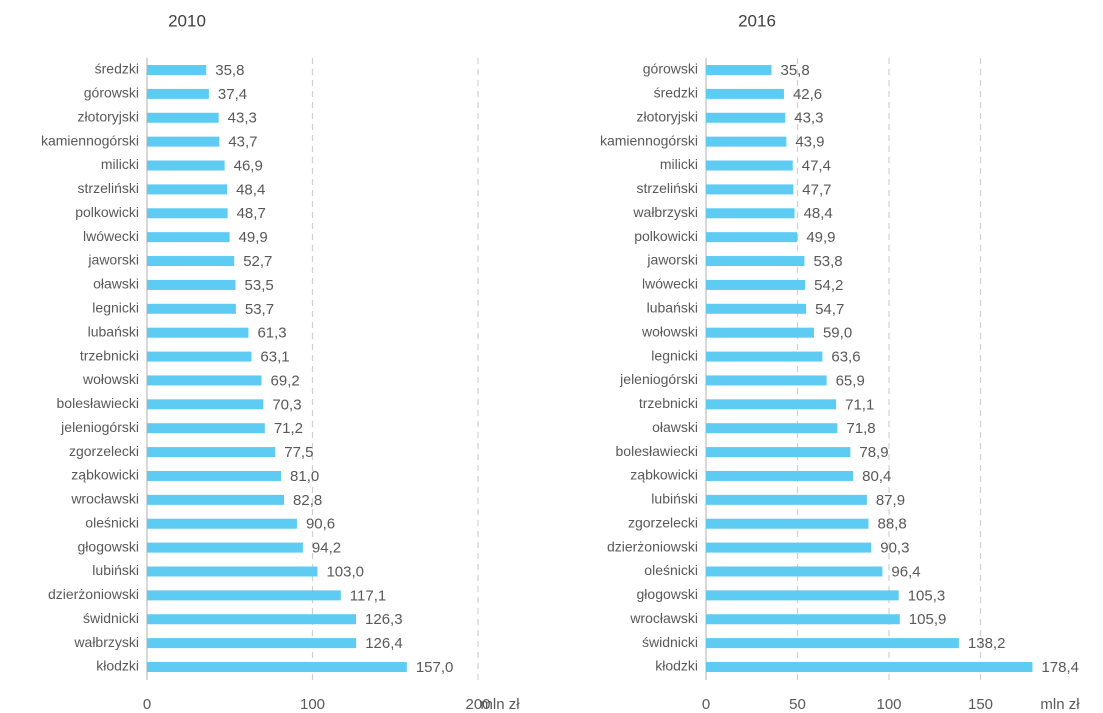  I want to click on value-label: 126,4, so click(384, 643).